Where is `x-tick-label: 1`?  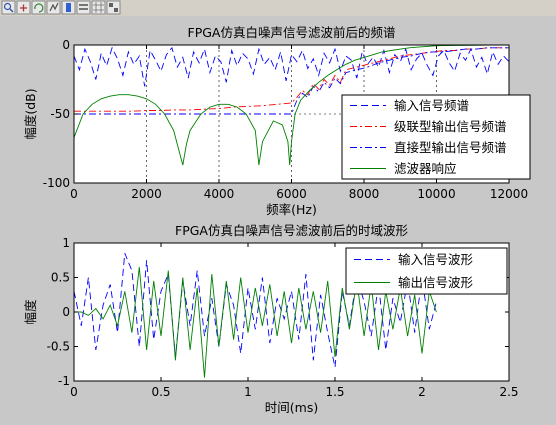 x-tick-label: 1 is located at coordinates (248, 392).